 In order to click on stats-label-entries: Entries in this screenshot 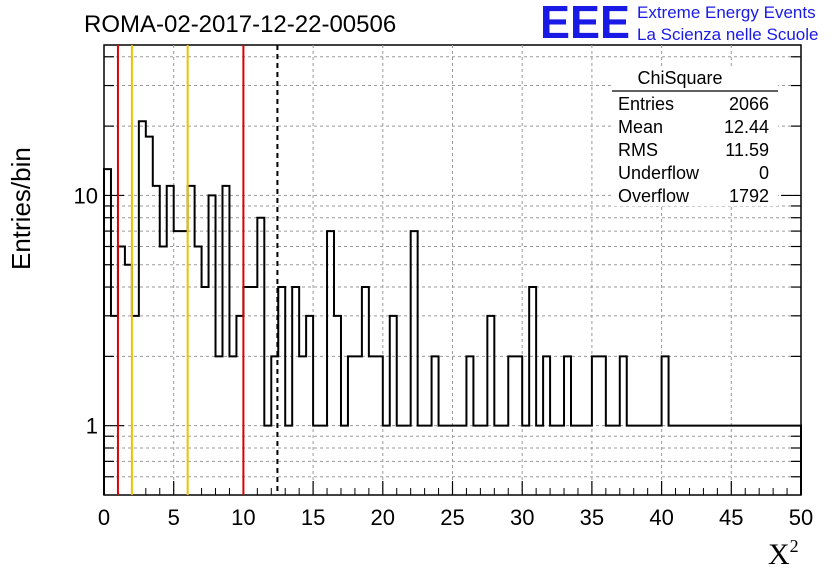, I will do `click(646, 104)`.